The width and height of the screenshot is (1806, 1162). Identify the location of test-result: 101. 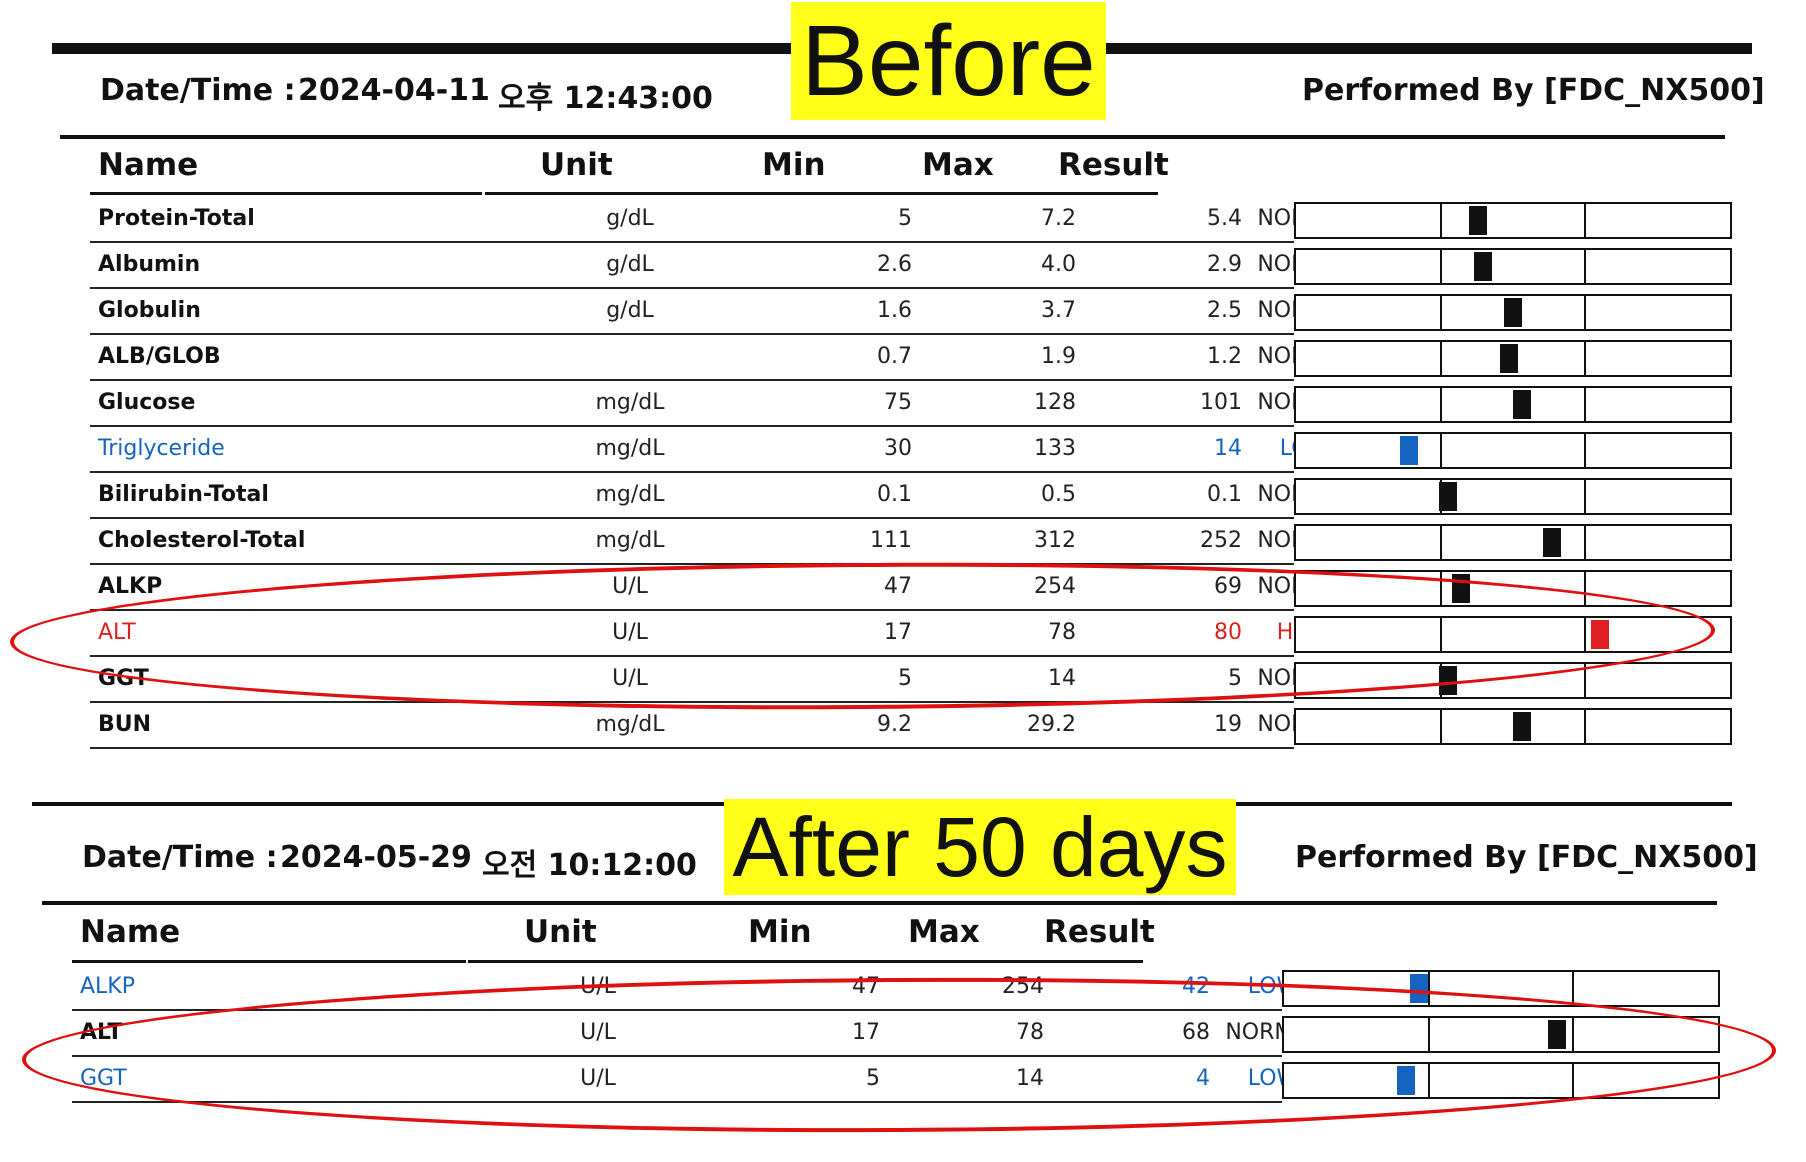
(1221, 402).